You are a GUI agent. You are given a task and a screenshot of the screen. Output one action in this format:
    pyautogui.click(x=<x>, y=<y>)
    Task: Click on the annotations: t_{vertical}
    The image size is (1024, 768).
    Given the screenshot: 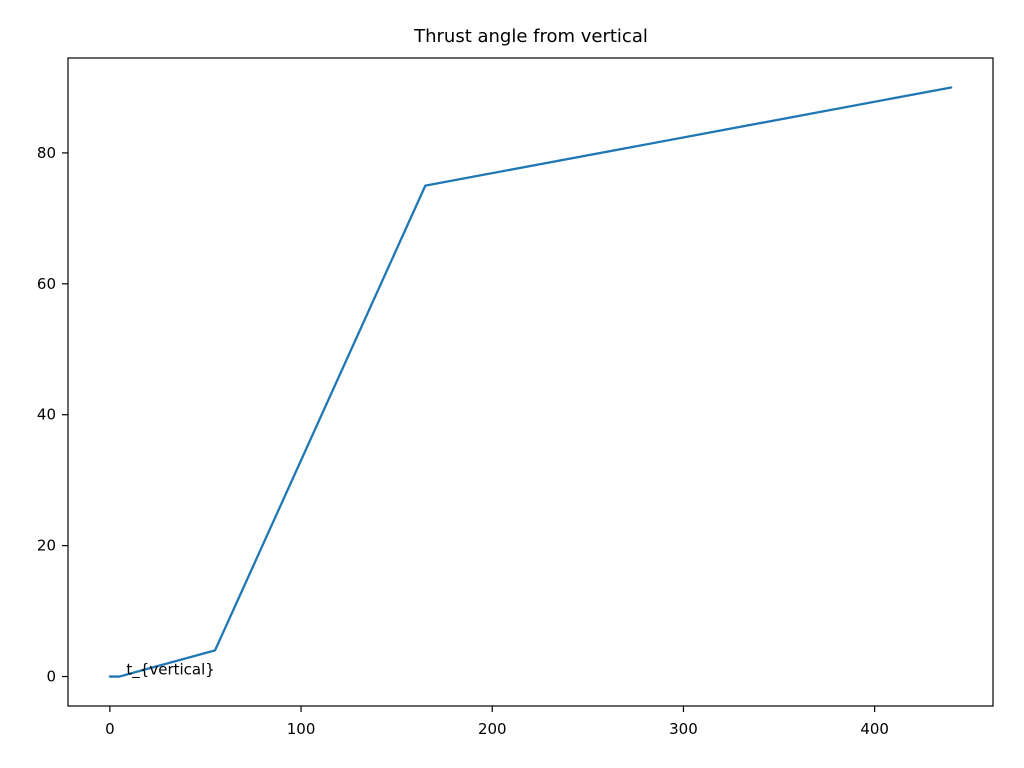 What is the action you would take?
    pyautogui.click(x=170, y=670)
    